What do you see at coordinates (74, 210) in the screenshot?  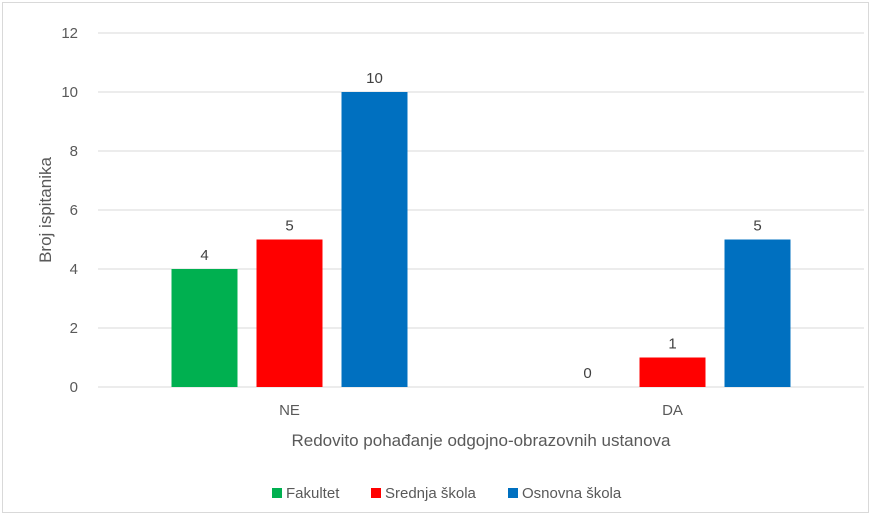 I see `y-tick-label: 6` at bounding box center [74, 210].